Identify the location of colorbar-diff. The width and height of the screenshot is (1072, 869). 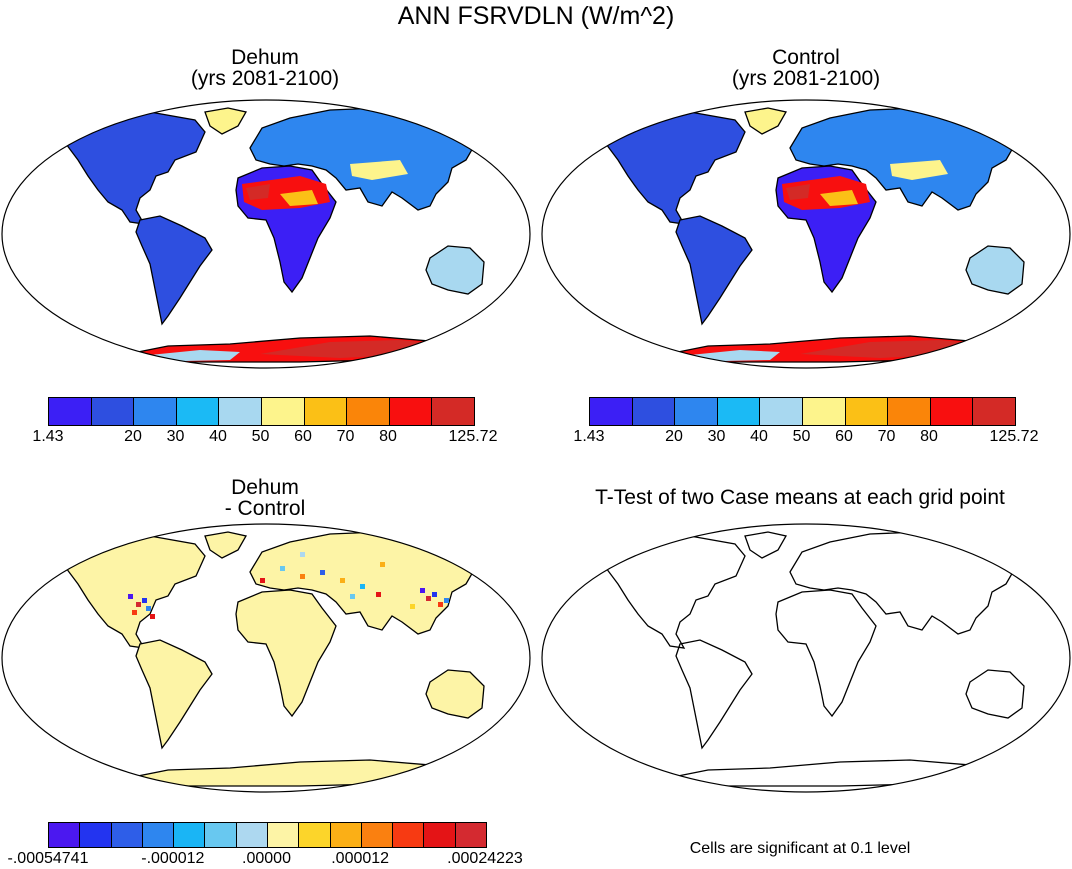
(267, 835).